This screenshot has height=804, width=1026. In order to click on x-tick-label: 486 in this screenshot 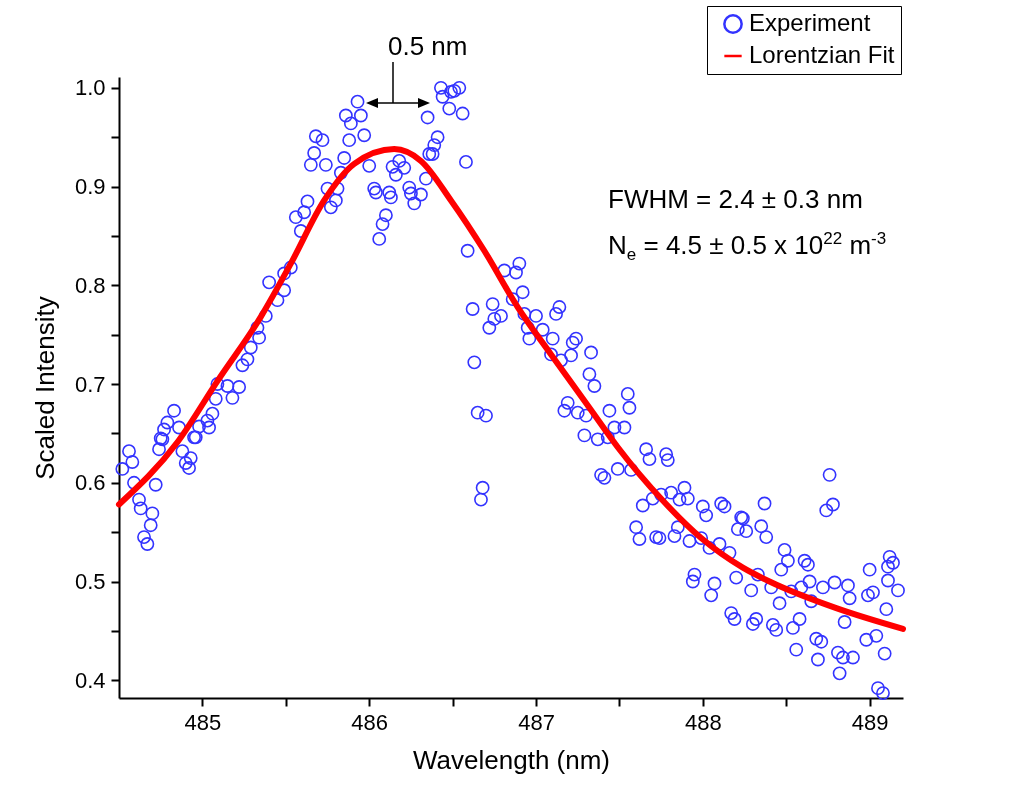, I will do `click(370, 722)`.